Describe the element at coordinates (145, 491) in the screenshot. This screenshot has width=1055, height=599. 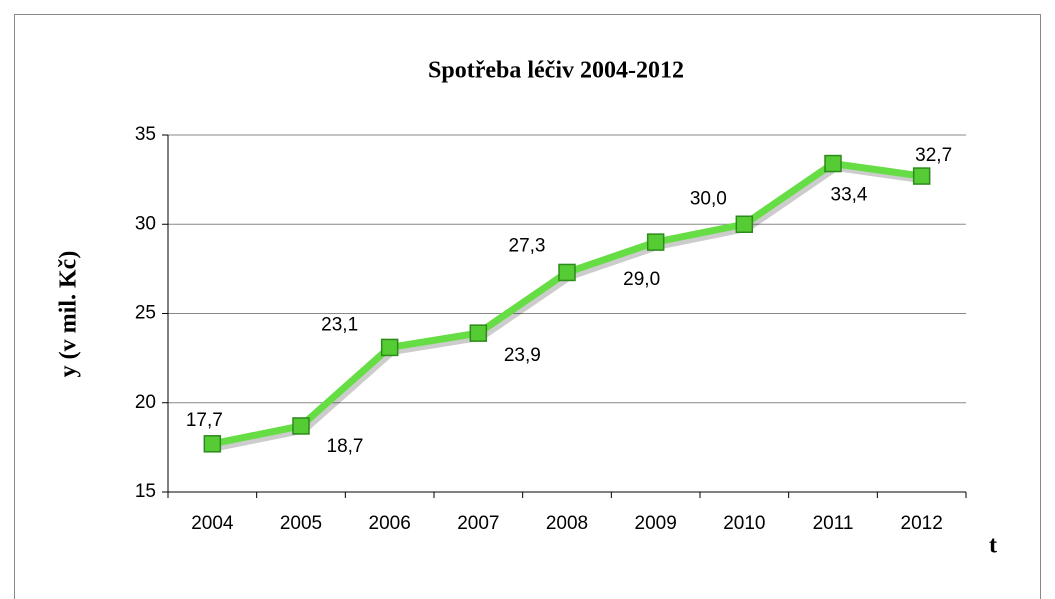
I see `y-tick-label: 15` at that location.